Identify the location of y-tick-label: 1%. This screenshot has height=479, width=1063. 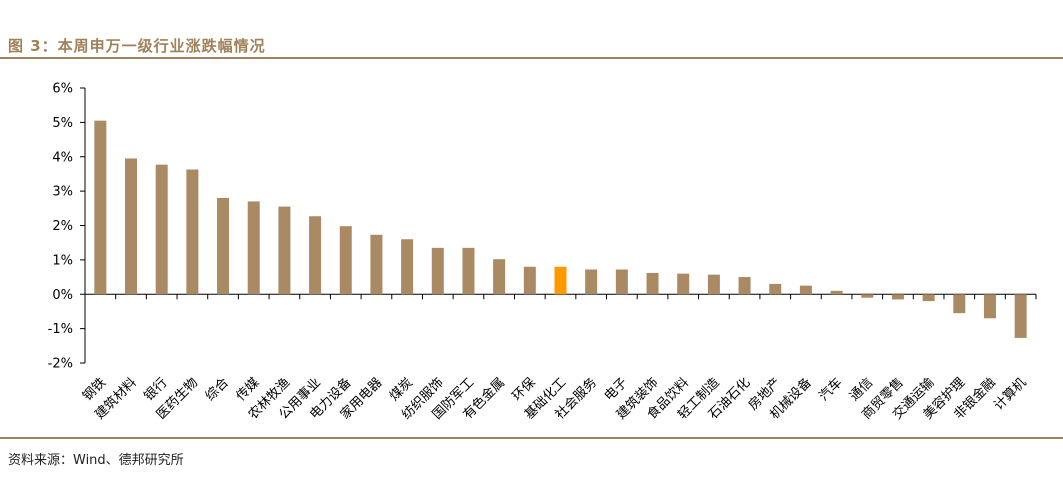
(62, 260).